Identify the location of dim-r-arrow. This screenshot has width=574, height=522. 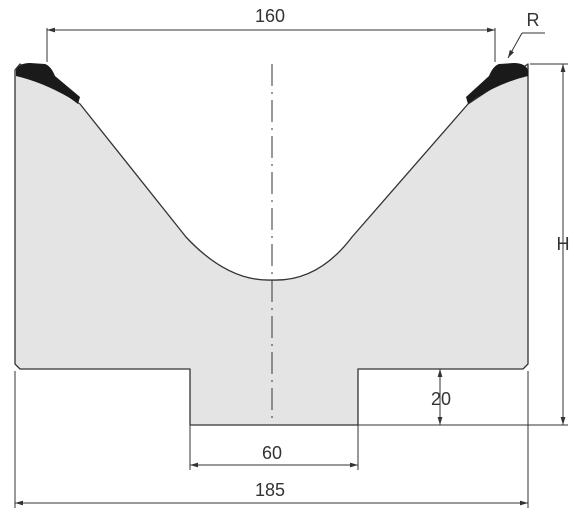
(515, 45).